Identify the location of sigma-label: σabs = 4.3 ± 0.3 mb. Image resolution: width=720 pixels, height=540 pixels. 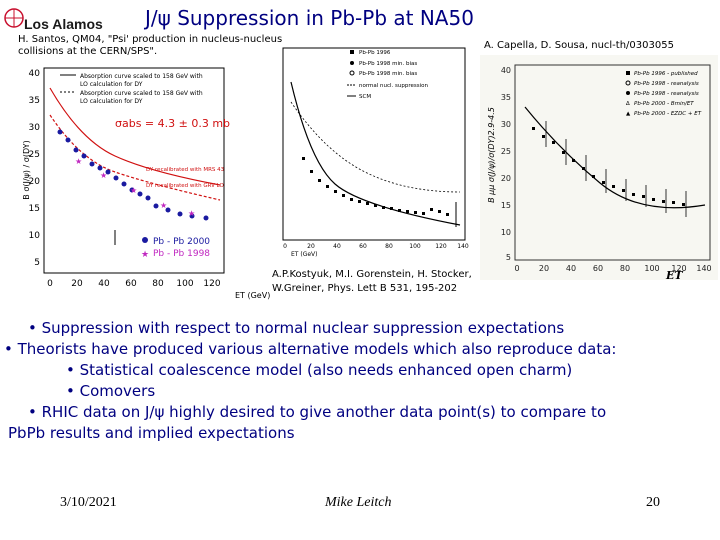
(172, 123).